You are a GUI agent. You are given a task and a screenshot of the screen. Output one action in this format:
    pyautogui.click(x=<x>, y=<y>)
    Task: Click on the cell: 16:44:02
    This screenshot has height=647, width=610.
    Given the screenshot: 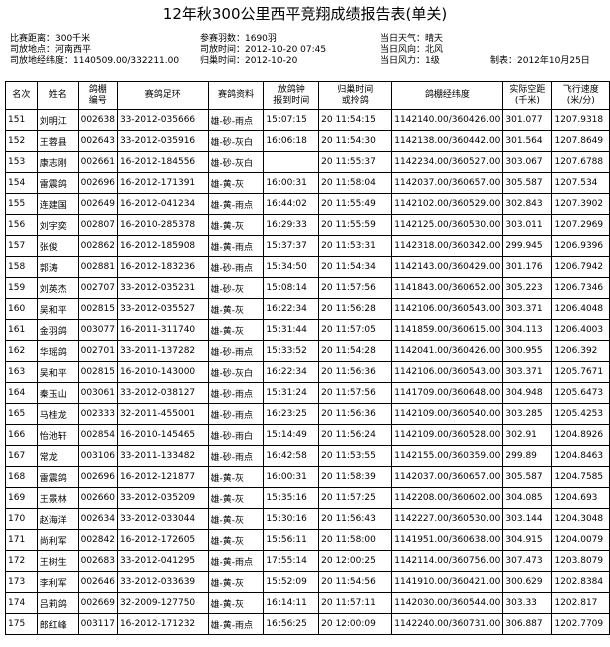 What is the action you would take?
    pyautogui.click(x=291, y=204)
    